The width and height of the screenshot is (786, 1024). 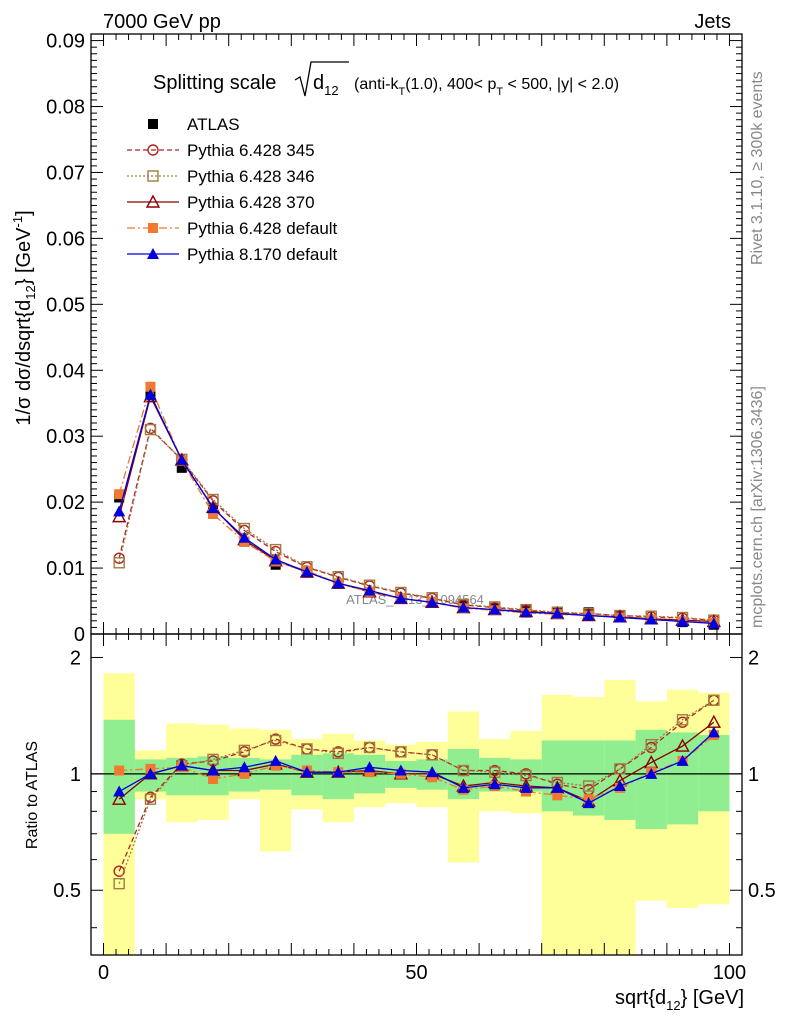 What do you see at coordinates (65, 108) in the screenshot?
I see `y-tick-label: 0.08` at bounding box center [65, 108].